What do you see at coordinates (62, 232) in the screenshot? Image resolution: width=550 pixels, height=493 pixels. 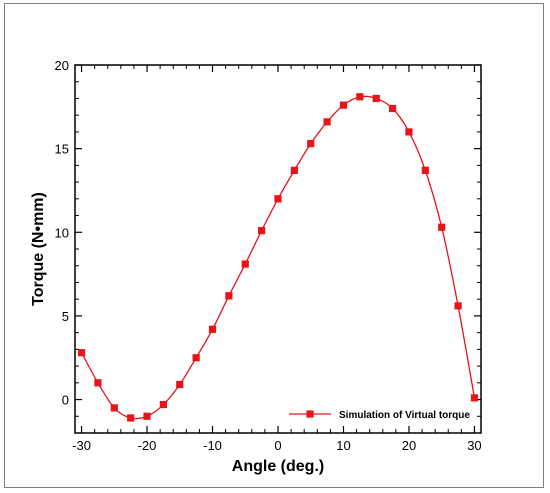 I see `y-tick-label: 10` at bounding box center [62, 232].